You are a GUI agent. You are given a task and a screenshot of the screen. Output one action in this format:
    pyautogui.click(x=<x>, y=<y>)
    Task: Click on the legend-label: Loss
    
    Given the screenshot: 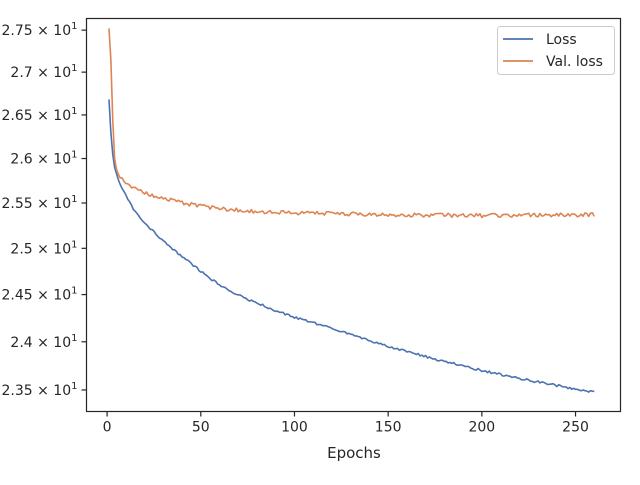 What is the action you would take?
    pyautogui.click(x=561, y=40)
    